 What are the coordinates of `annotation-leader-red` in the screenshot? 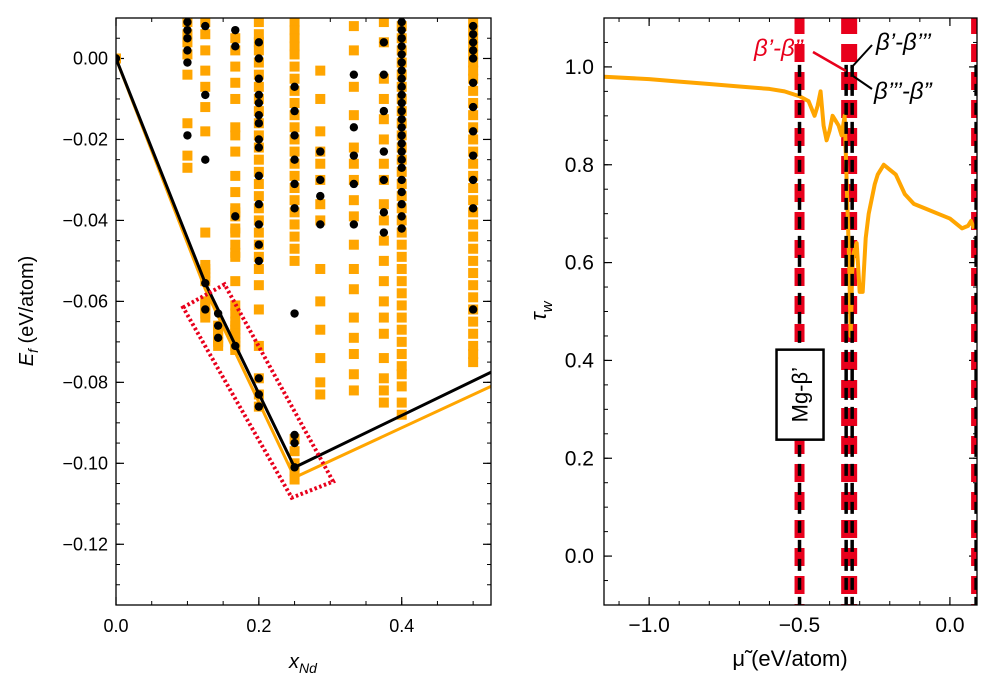 It's located at (829, 61).